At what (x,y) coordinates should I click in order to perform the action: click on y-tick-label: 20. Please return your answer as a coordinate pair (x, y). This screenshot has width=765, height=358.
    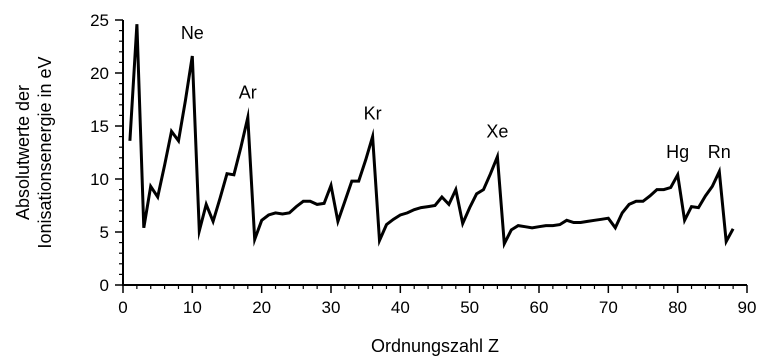
    Looking at the image, I should click on (99, 73).